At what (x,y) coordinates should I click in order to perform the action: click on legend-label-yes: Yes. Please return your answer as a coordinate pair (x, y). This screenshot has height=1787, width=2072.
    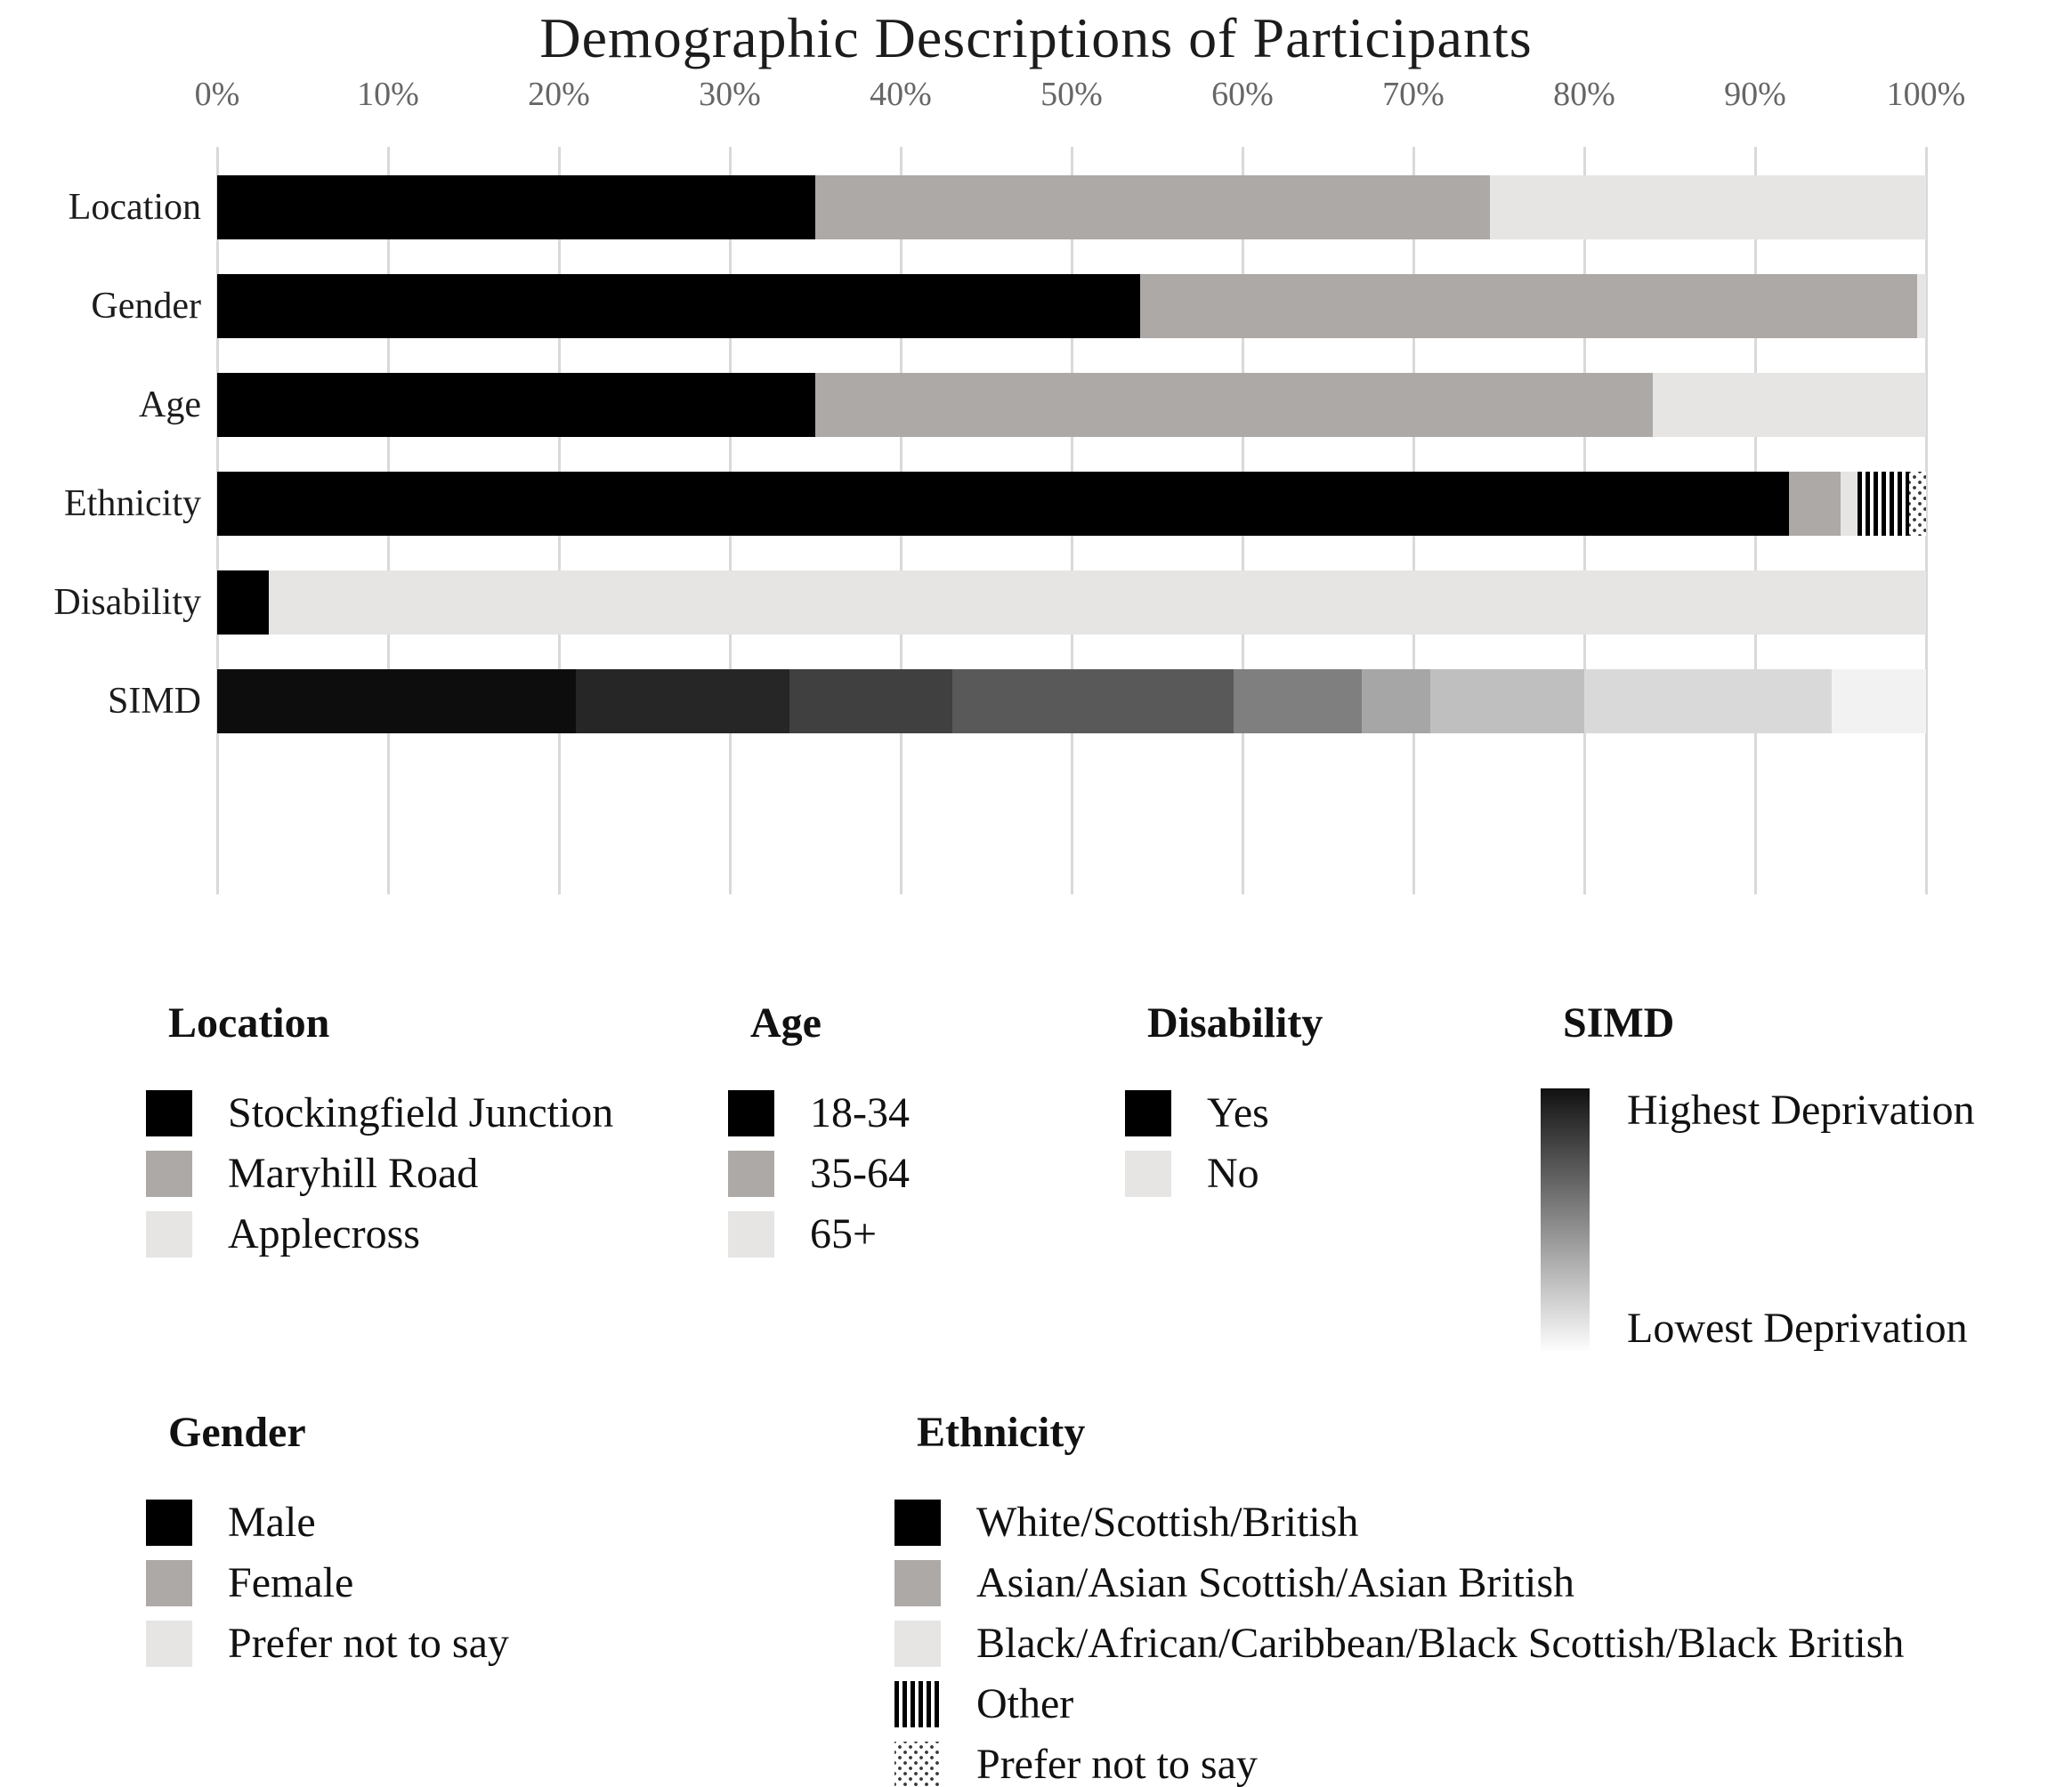
    Looking at the image, I should click on (1238, 1112).